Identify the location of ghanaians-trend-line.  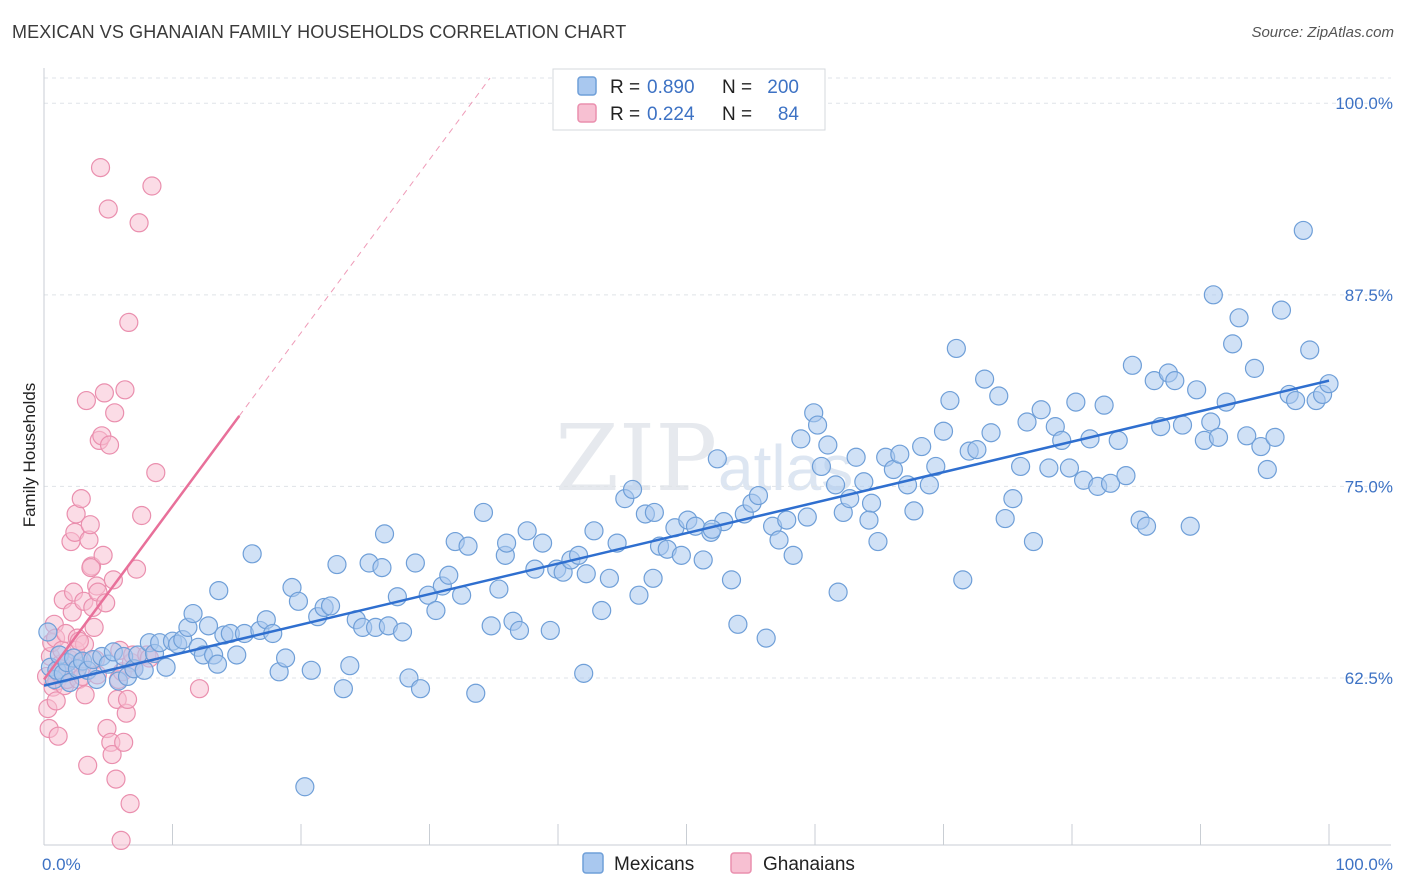
(141, 548).